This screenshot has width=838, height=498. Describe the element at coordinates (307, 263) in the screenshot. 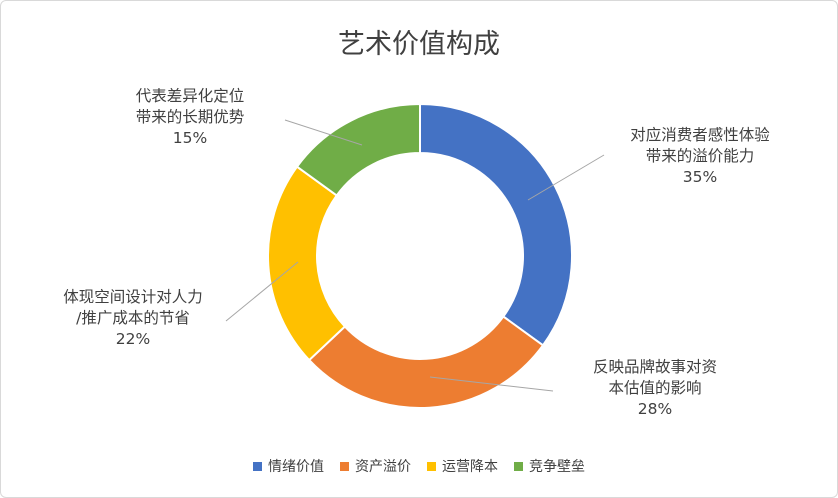

I see `donut-slice-operation-cost` at that location.